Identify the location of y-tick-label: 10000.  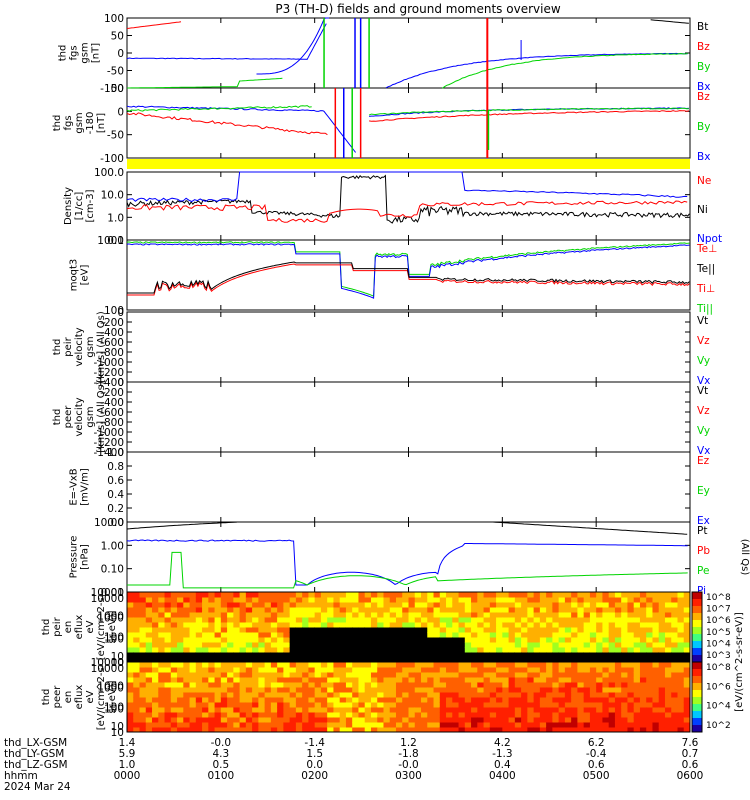
(107, 599).